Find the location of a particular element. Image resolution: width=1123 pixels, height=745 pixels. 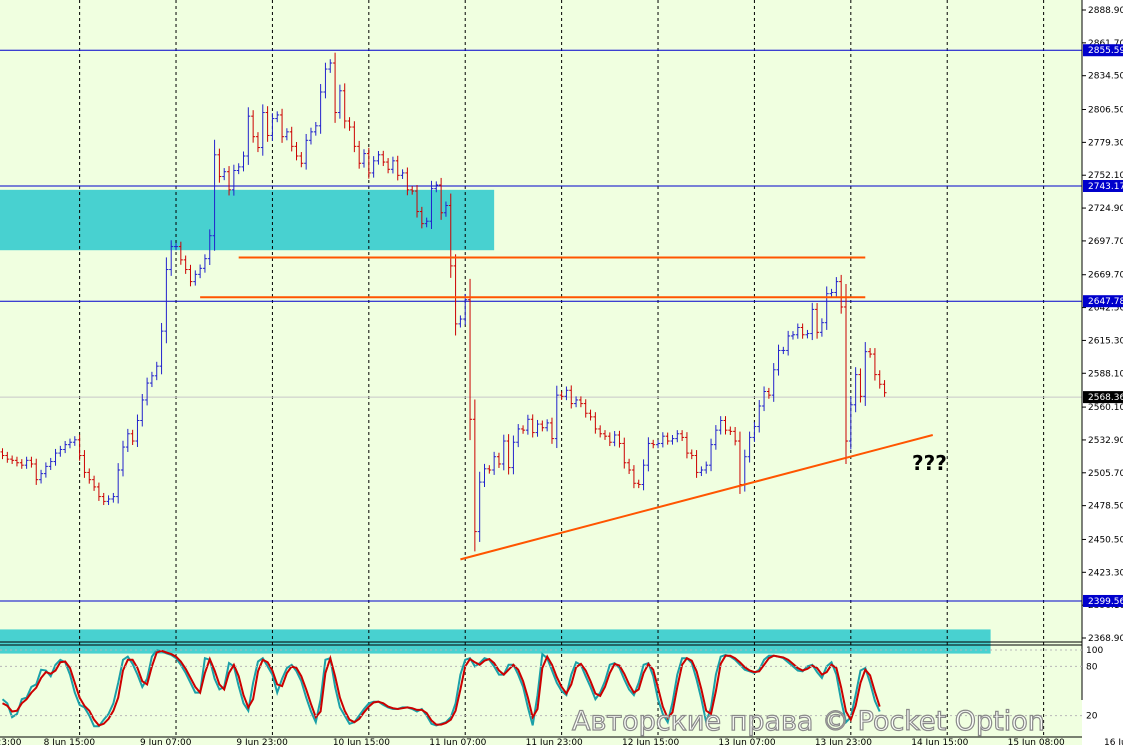

watermark: Авторские права © Pocket Option is located at coordinates (808, 721).